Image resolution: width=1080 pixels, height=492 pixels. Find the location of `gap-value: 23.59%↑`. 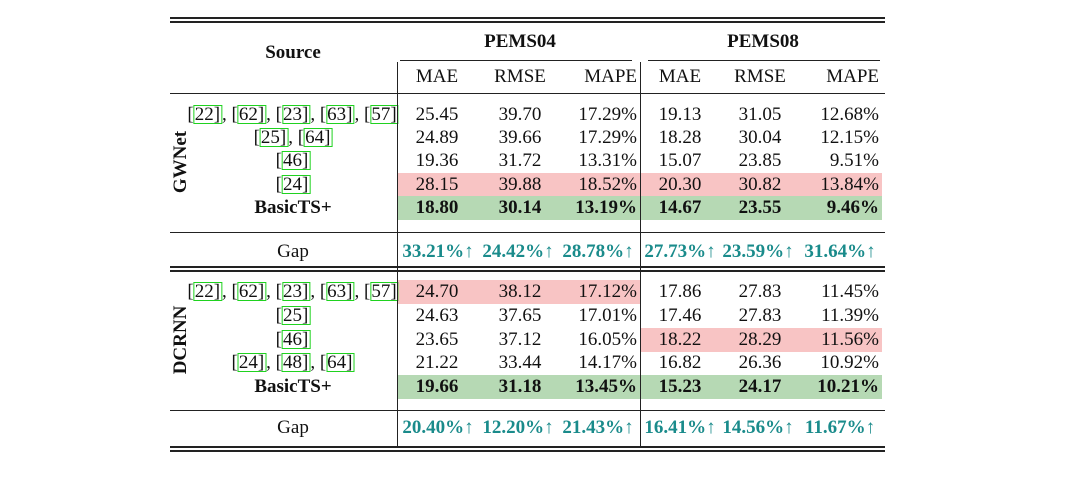

gap-value: 23.59%↑ is located at coordinates (758, 251).